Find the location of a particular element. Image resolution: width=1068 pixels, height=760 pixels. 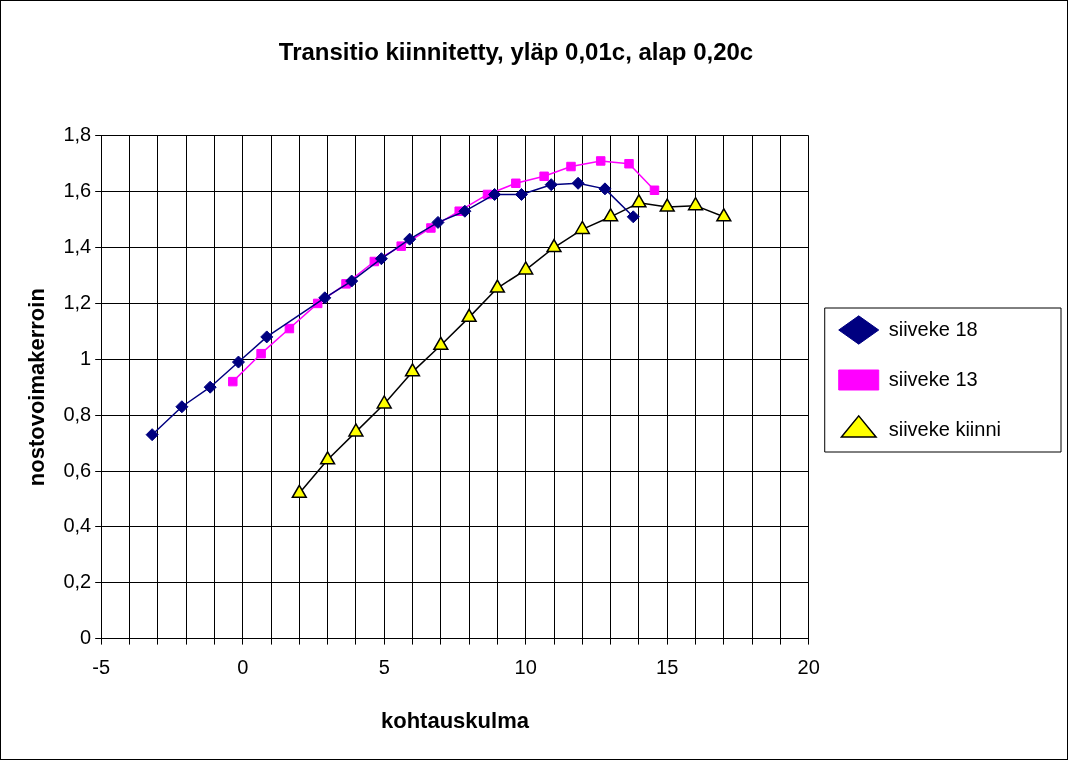

legend-label: siiveke 18 is located at coordinates (933, 328).